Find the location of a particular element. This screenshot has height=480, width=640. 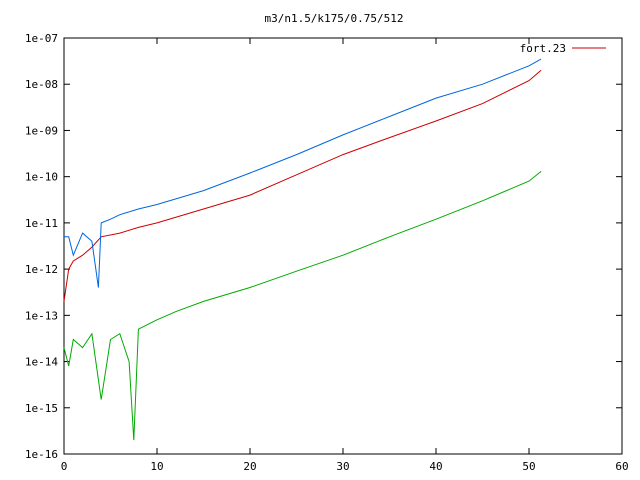

y-tick-label: 1e-08 is located at coordinates (41, 84).